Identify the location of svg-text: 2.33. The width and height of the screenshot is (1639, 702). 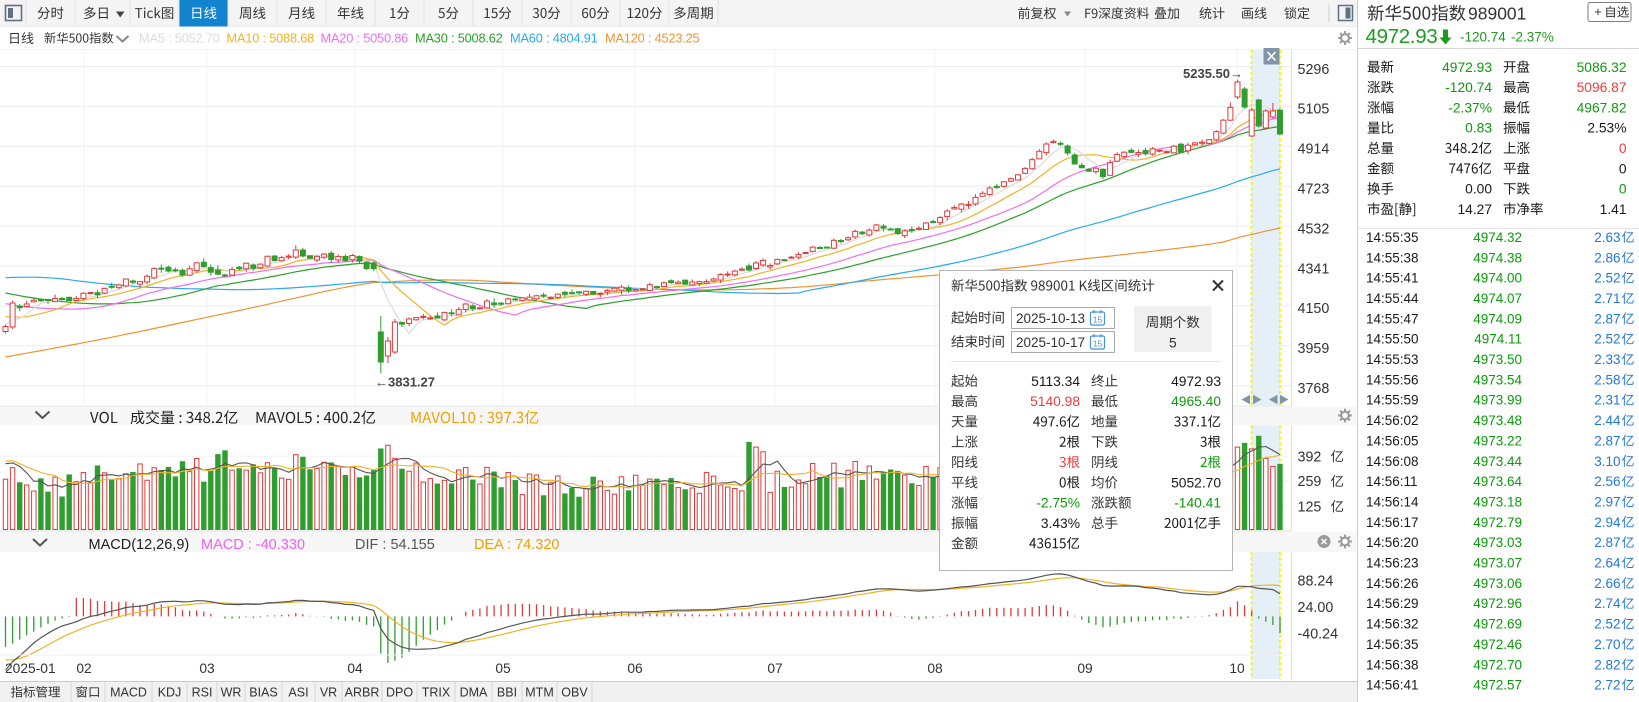
(1607, 359).